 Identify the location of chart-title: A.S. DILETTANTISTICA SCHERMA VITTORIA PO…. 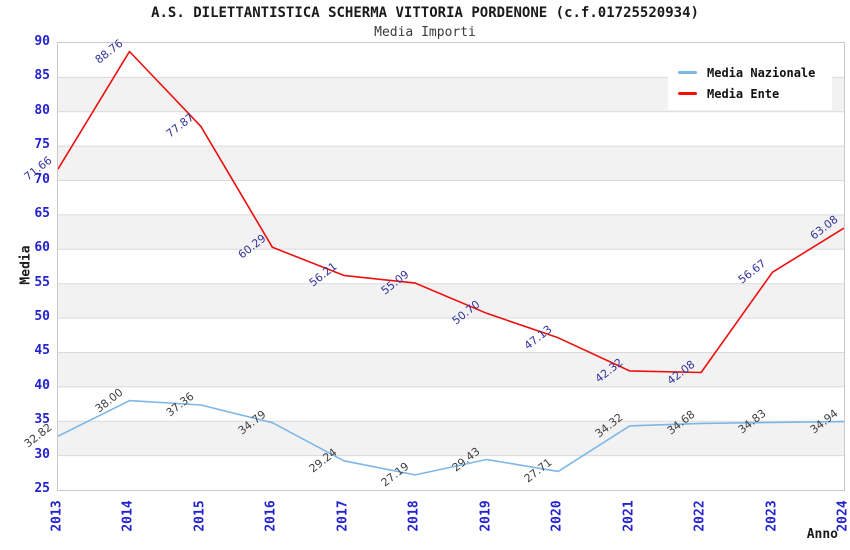
(425, 13).